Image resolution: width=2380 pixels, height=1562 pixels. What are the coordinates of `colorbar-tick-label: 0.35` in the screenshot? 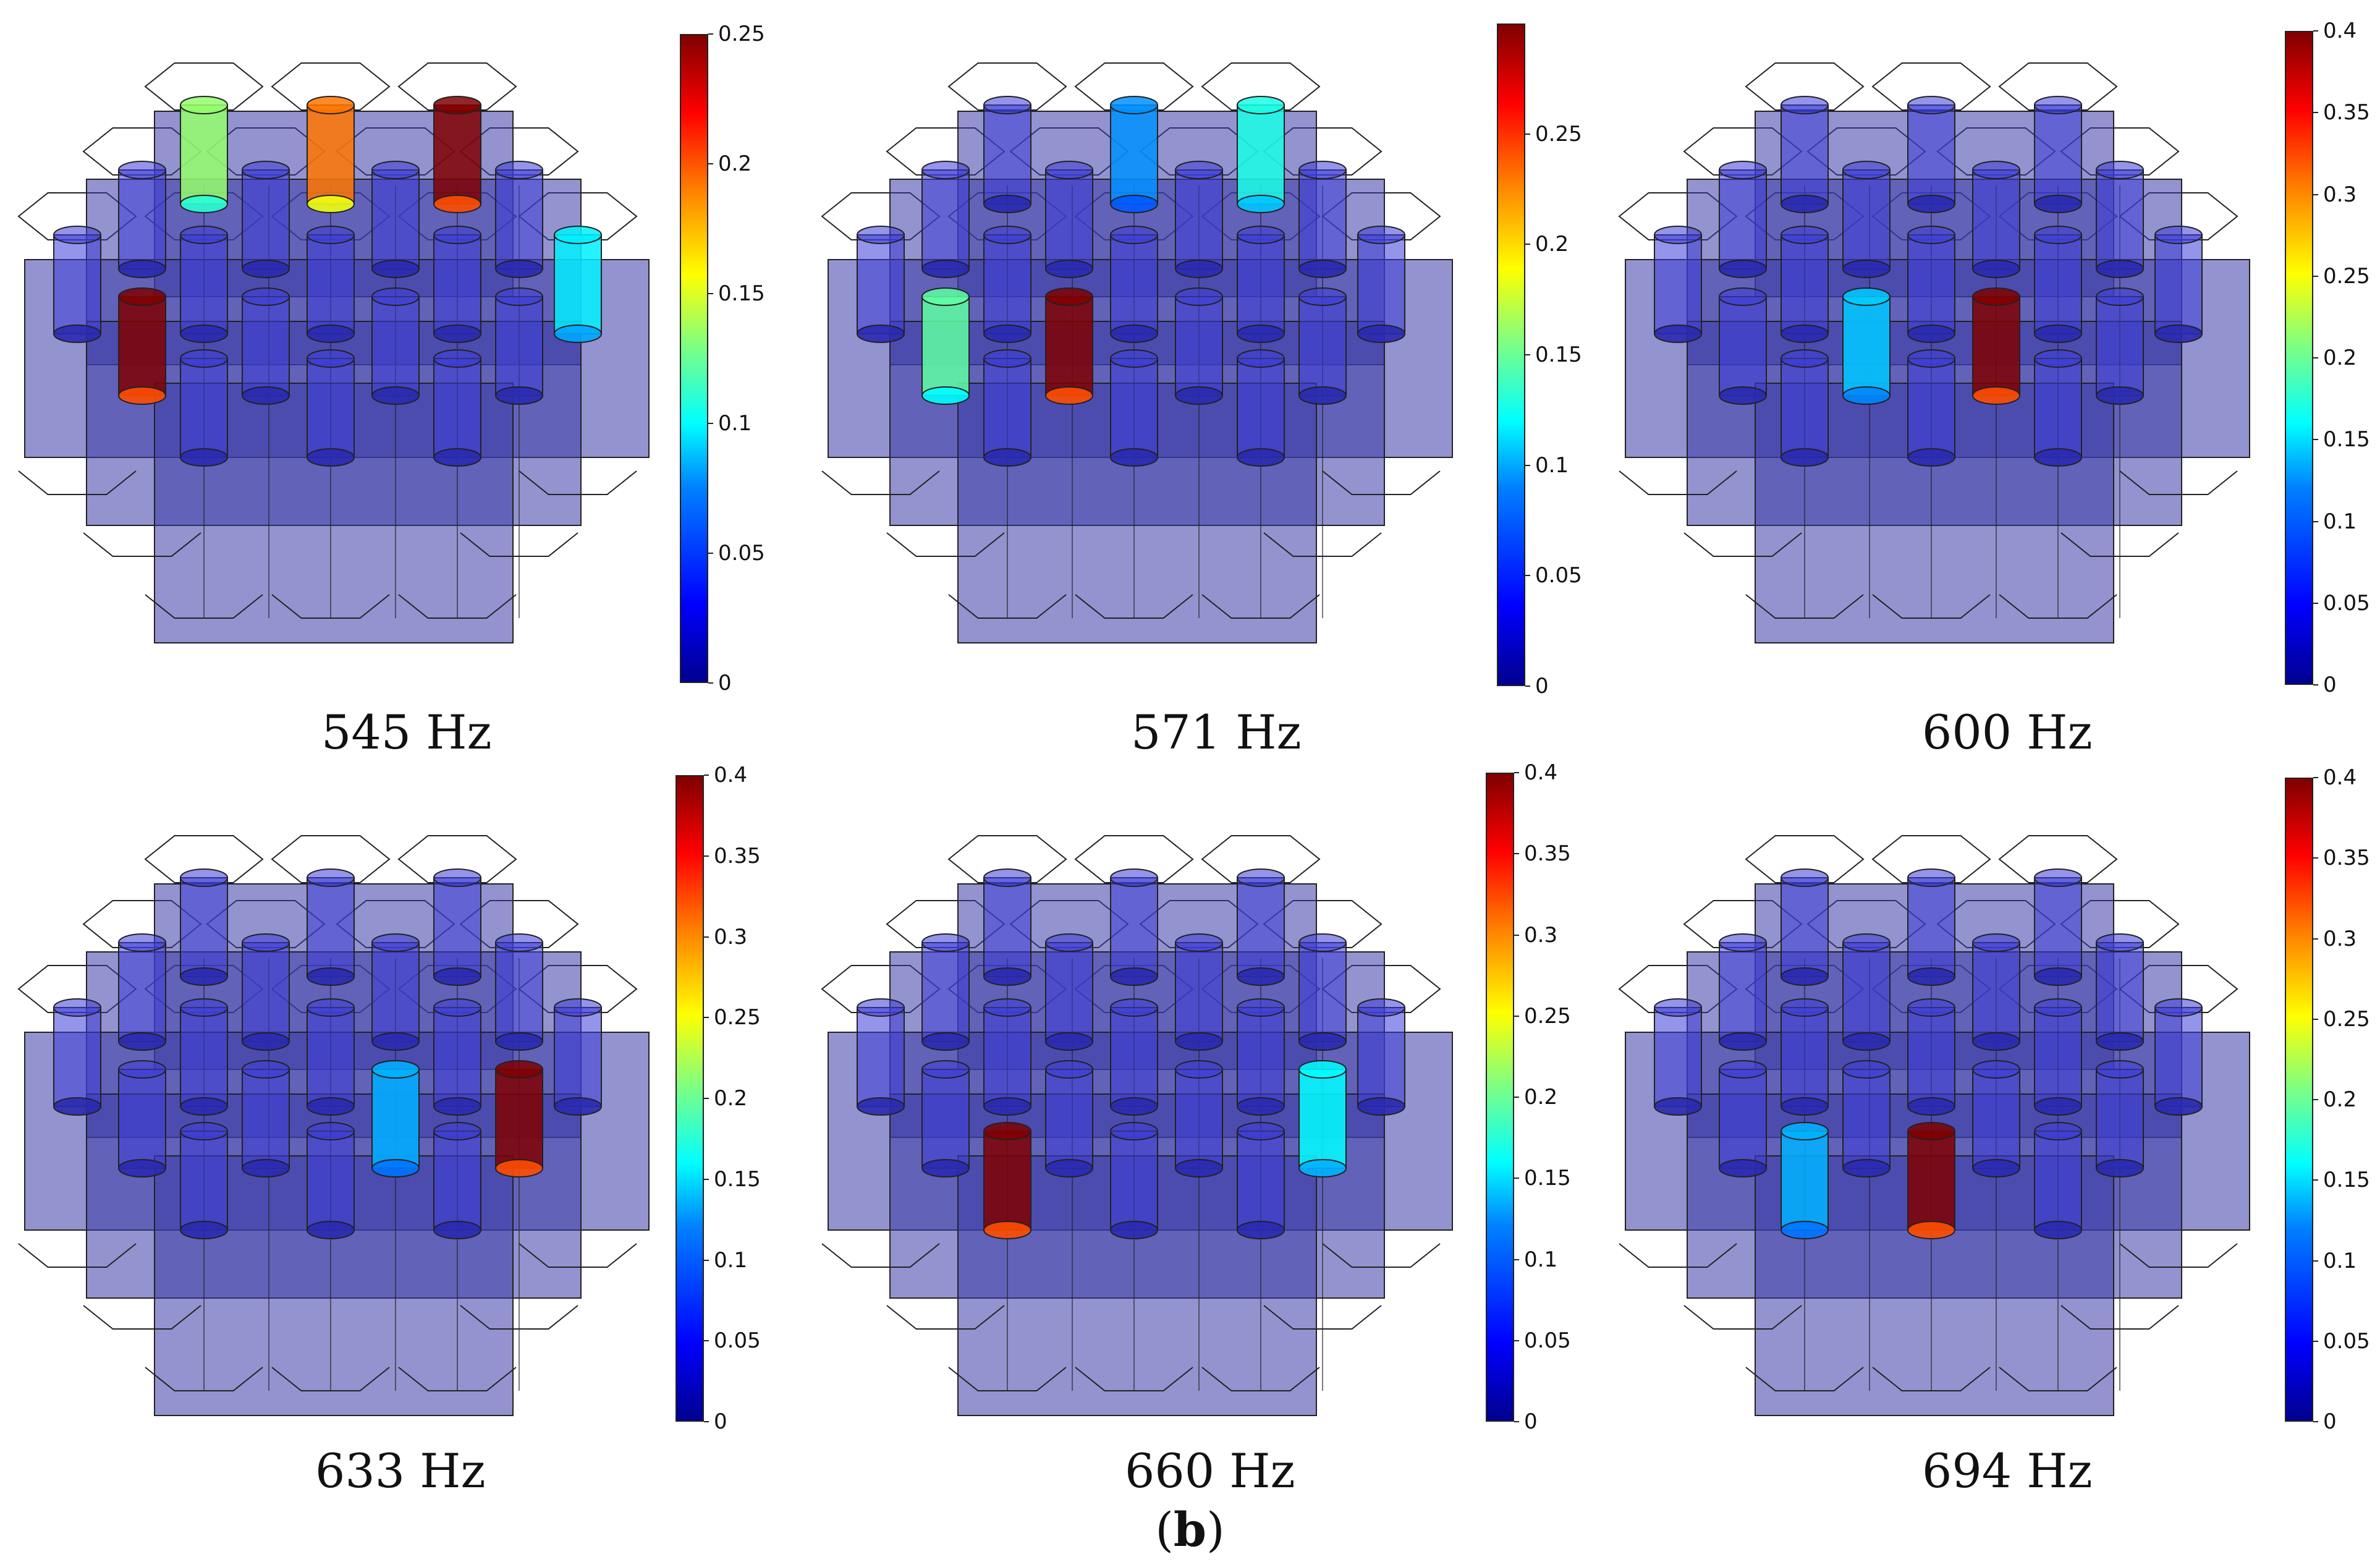 It's located at (738, 856).